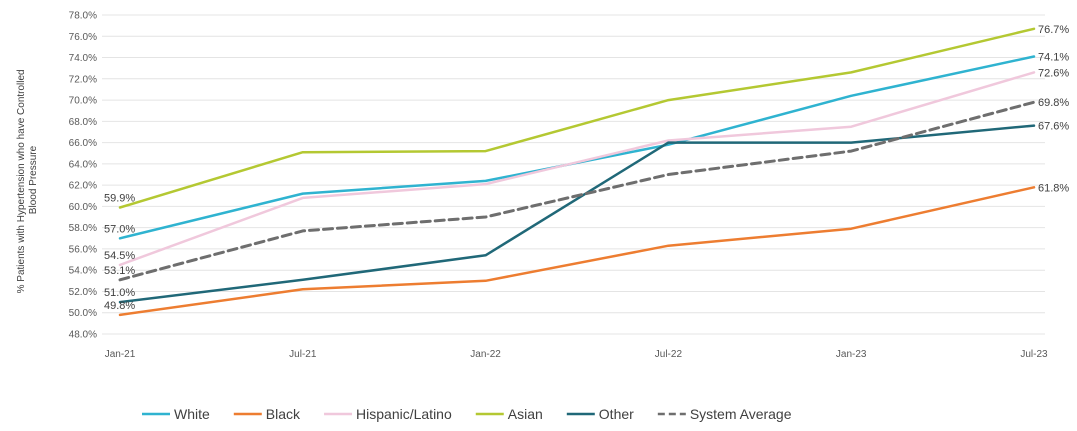  Describe the element at coordinates (119, 229) in the screenshot. I see `data-label-start: 57.0%` at that location.